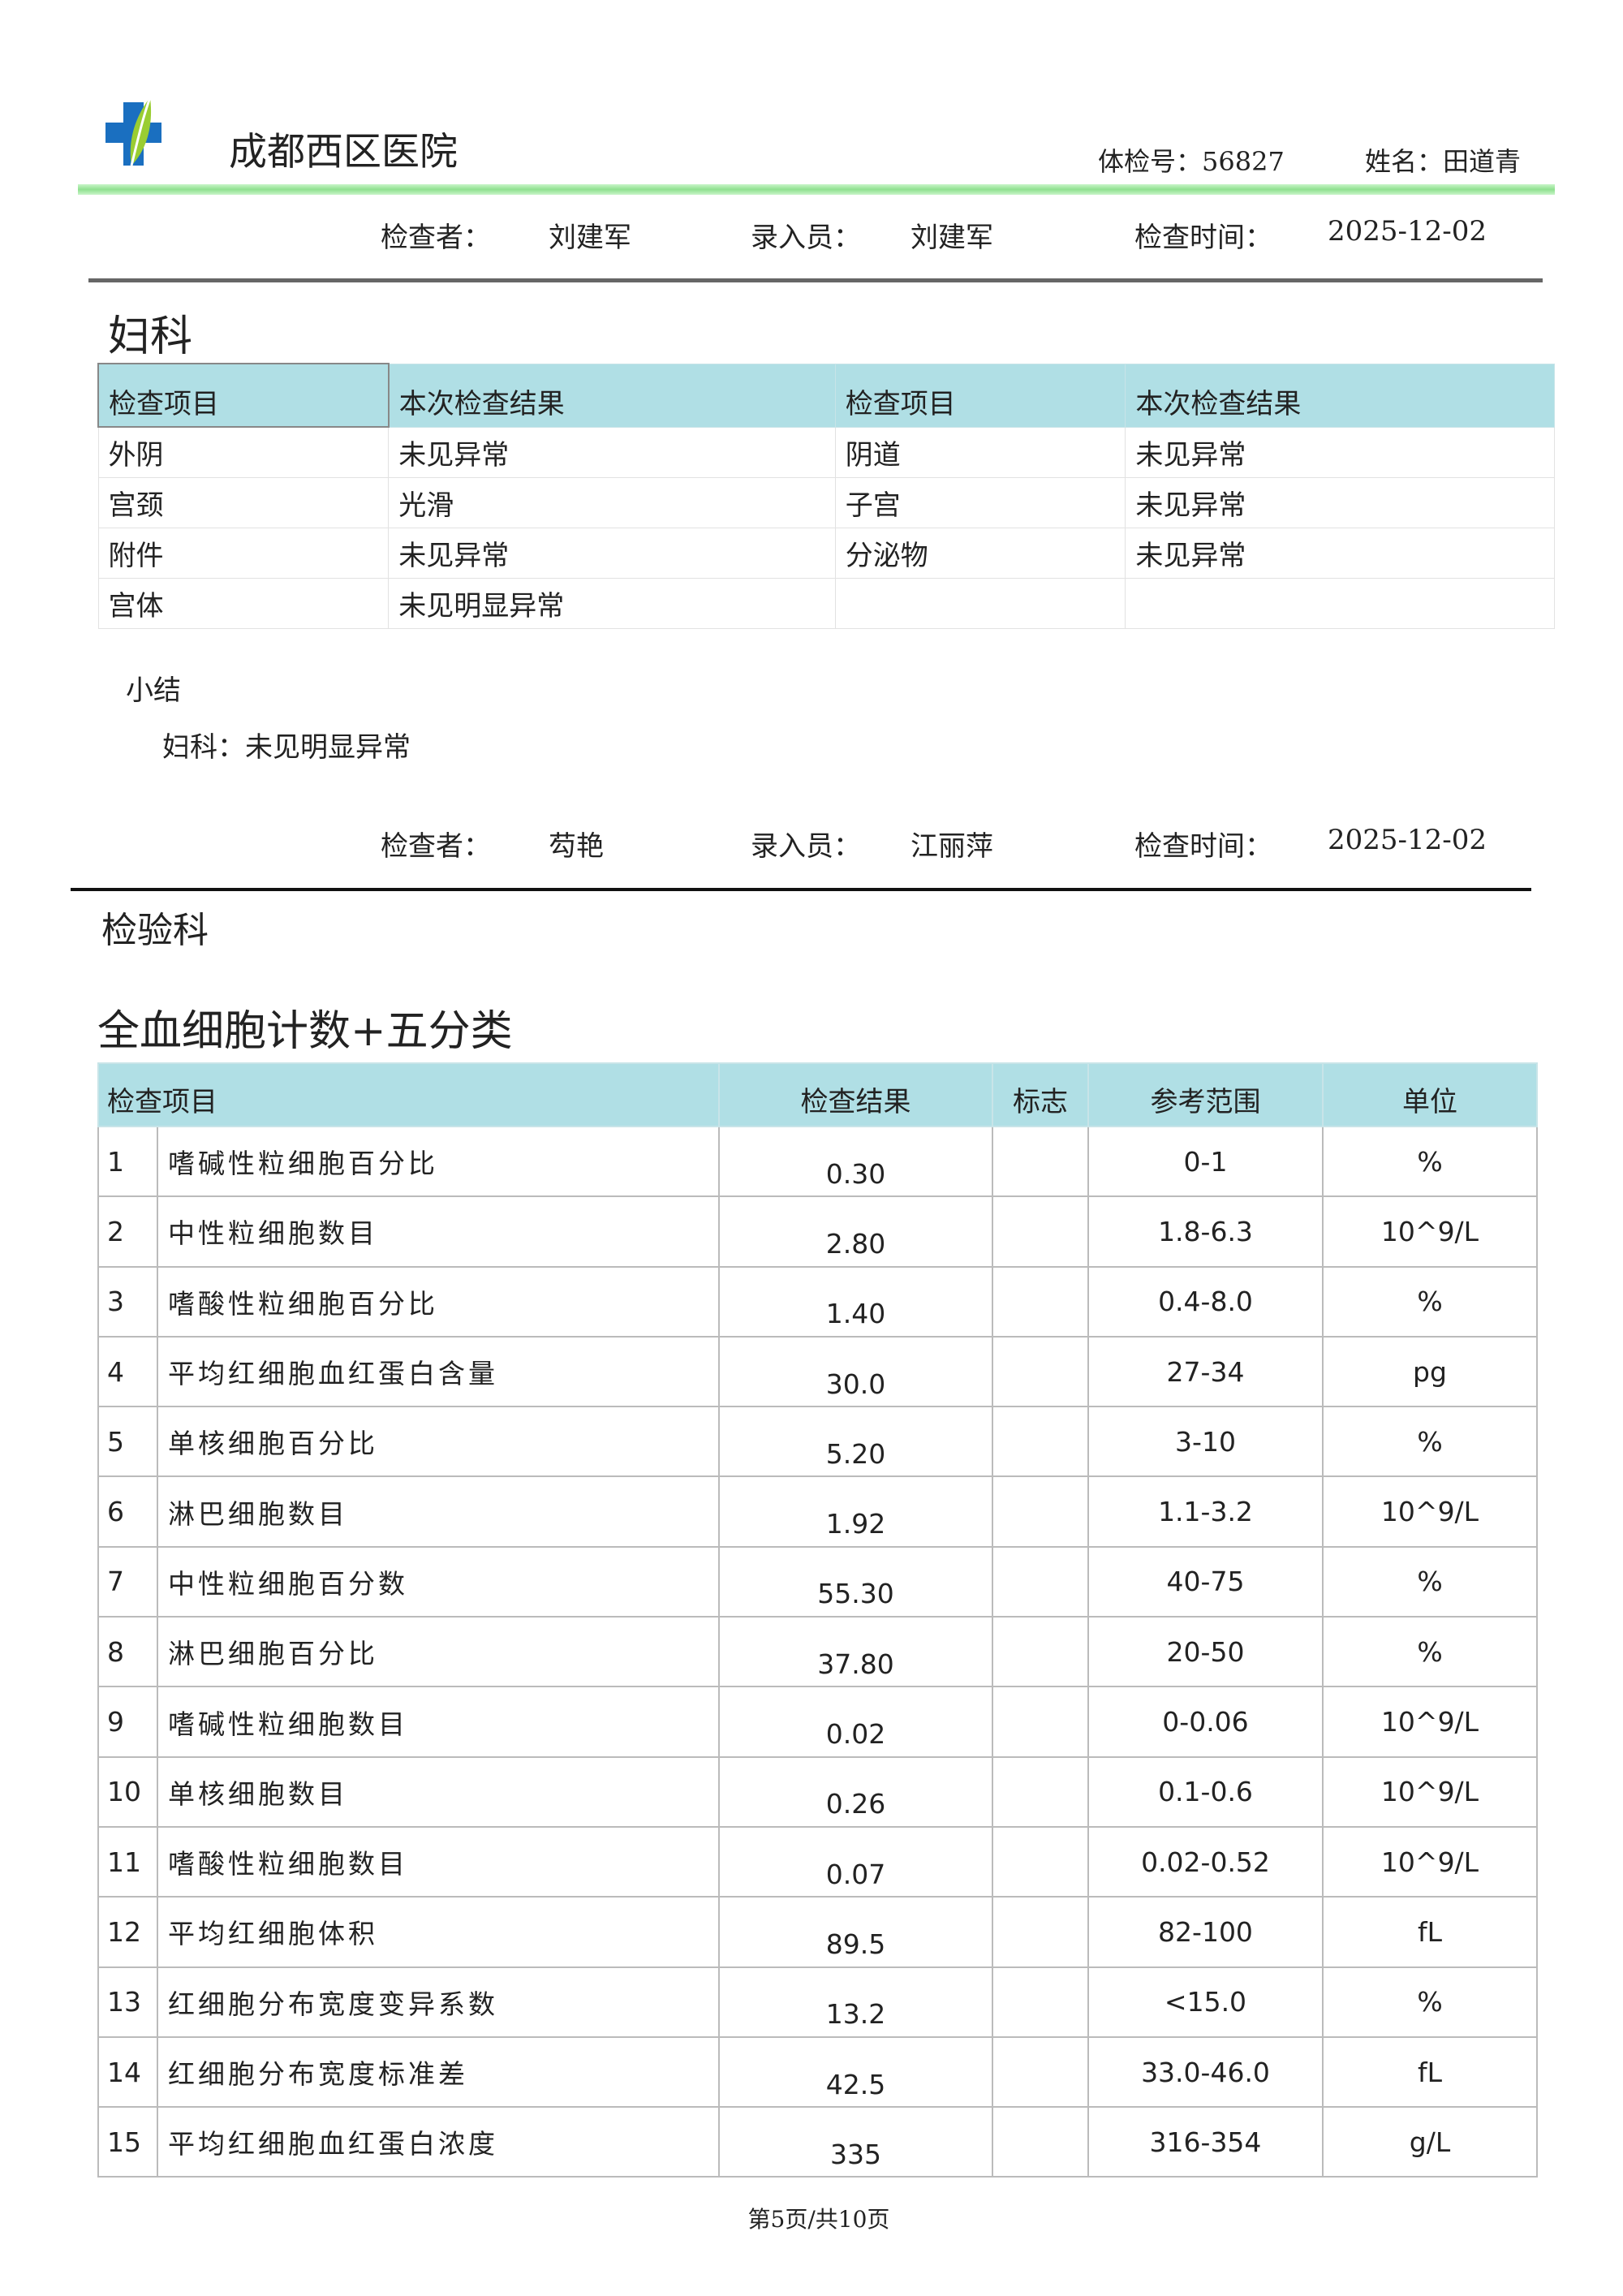 Image resolution: width=1623 pixels, height=2296 pixels. Describe the element at coordinates (127, 1232) in the screenshot. I see `row-number: 2` at that location.